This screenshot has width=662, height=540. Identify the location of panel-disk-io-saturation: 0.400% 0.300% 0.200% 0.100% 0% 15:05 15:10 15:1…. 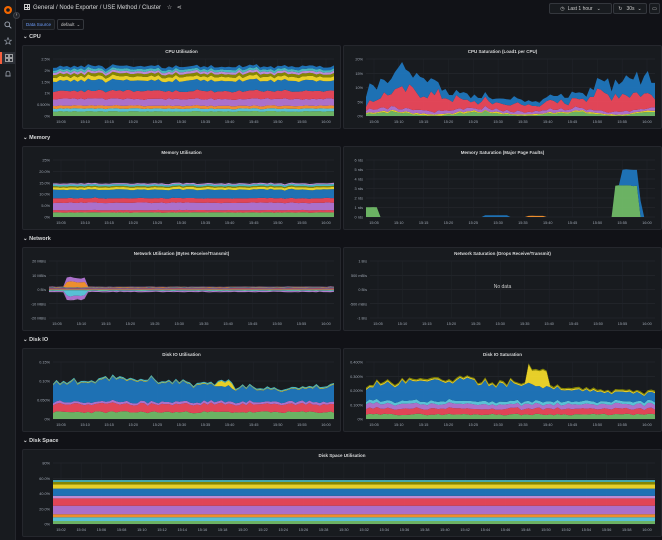
(502, 390).